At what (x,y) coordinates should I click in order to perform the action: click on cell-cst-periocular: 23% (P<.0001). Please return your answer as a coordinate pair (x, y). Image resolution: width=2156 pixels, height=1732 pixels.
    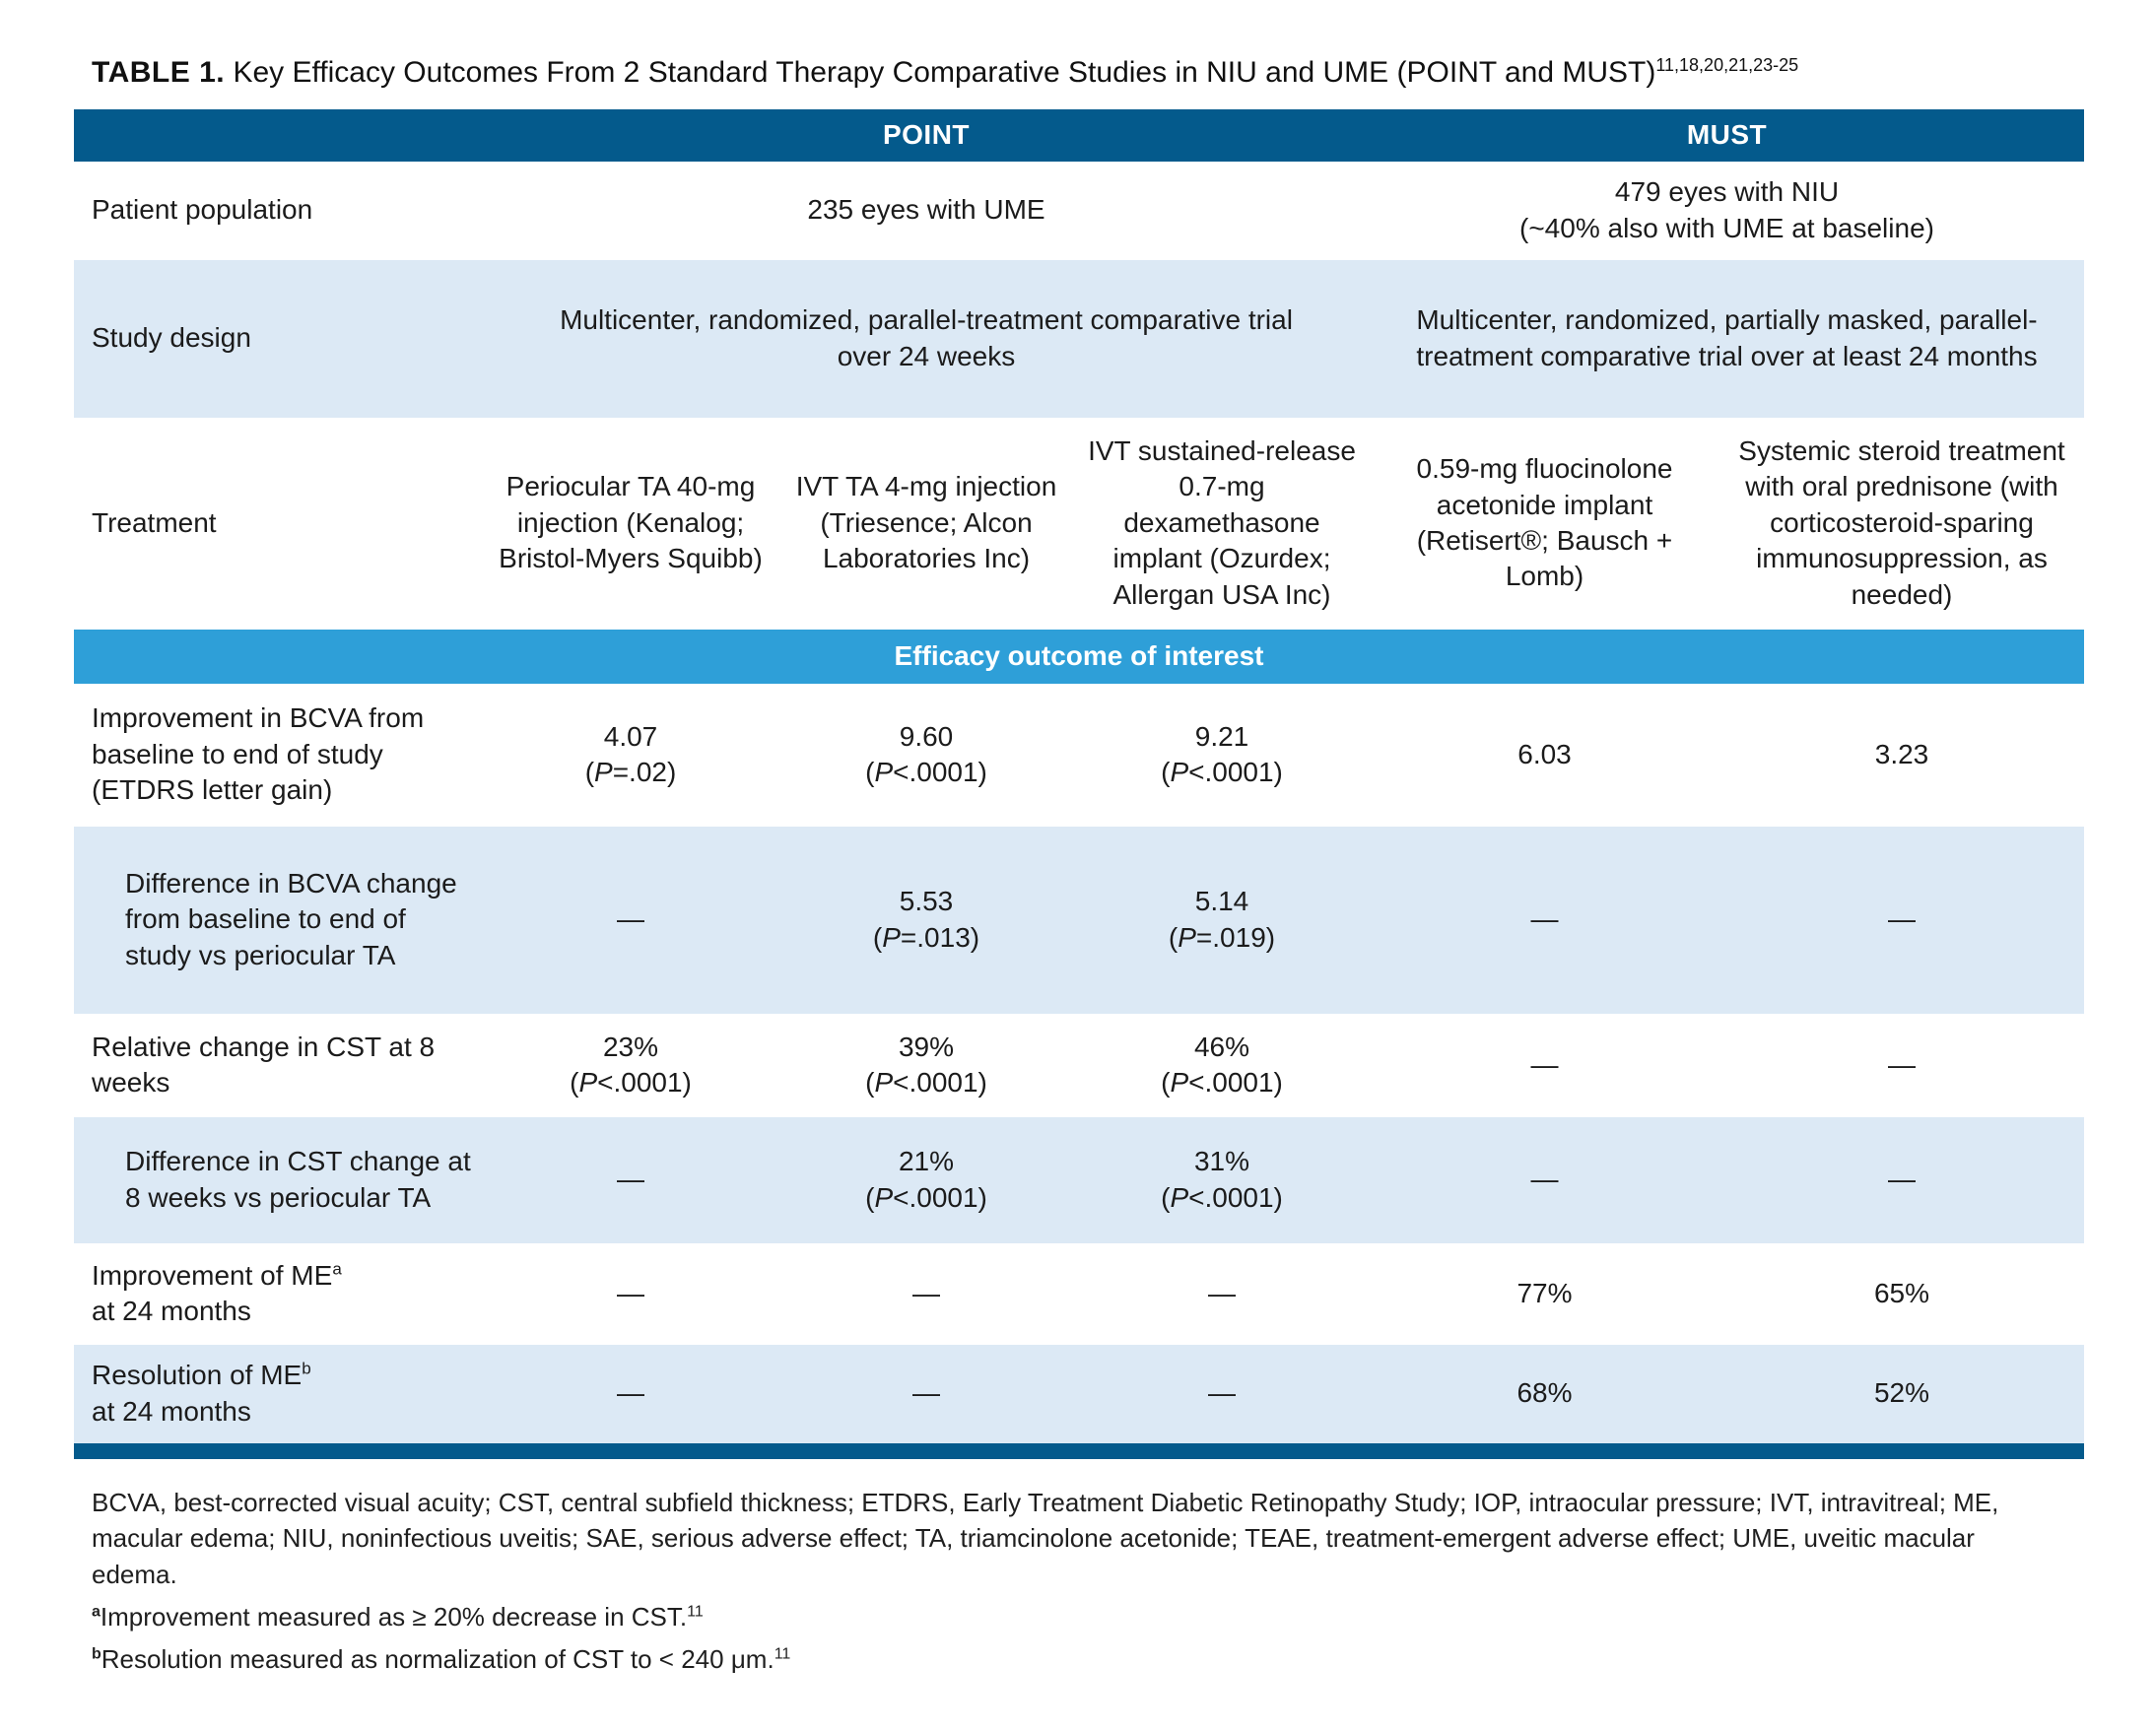
    Looking at the image, I should click on (630, 1065).